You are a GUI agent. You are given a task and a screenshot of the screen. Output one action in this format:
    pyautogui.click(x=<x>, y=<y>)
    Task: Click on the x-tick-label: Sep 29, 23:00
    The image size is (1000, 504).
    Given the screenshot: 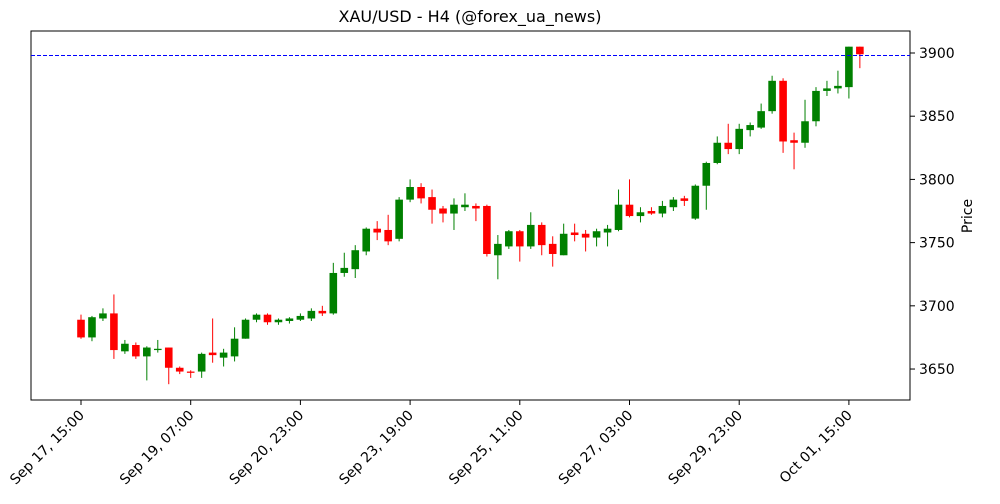 What is the action you would take?
    pyautogui.click(x=705, y=448)
    